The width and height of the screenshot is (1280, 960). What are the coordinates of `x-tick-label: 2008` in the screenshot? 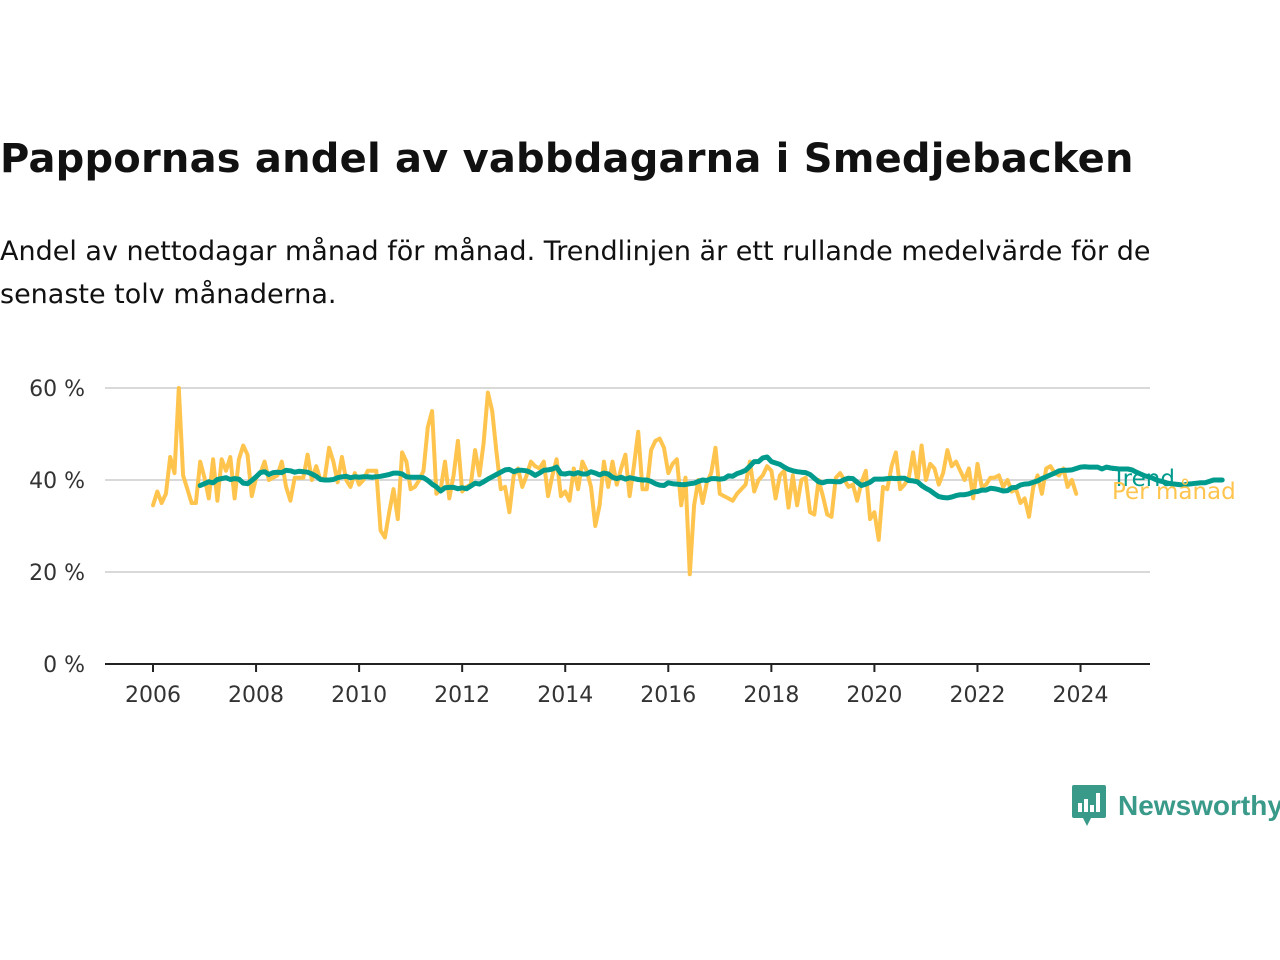 It's located at (256, 695).